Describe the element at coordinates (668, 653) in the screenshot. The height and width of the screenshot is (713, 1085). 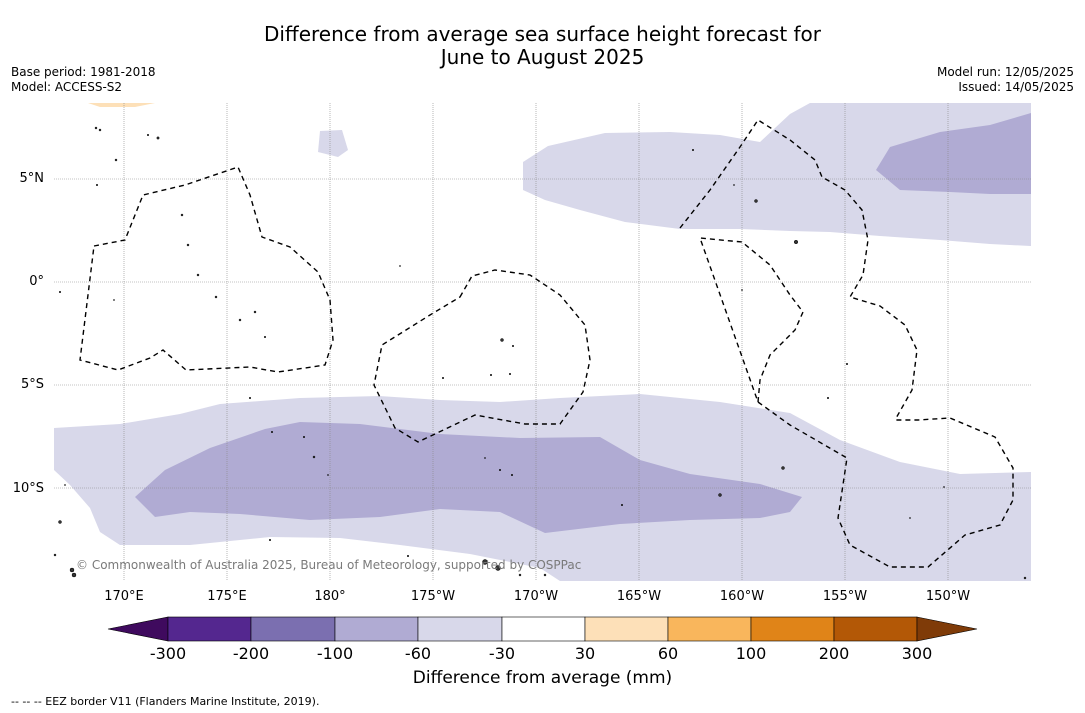
I see `colorbar-label-60: 60` at that location.